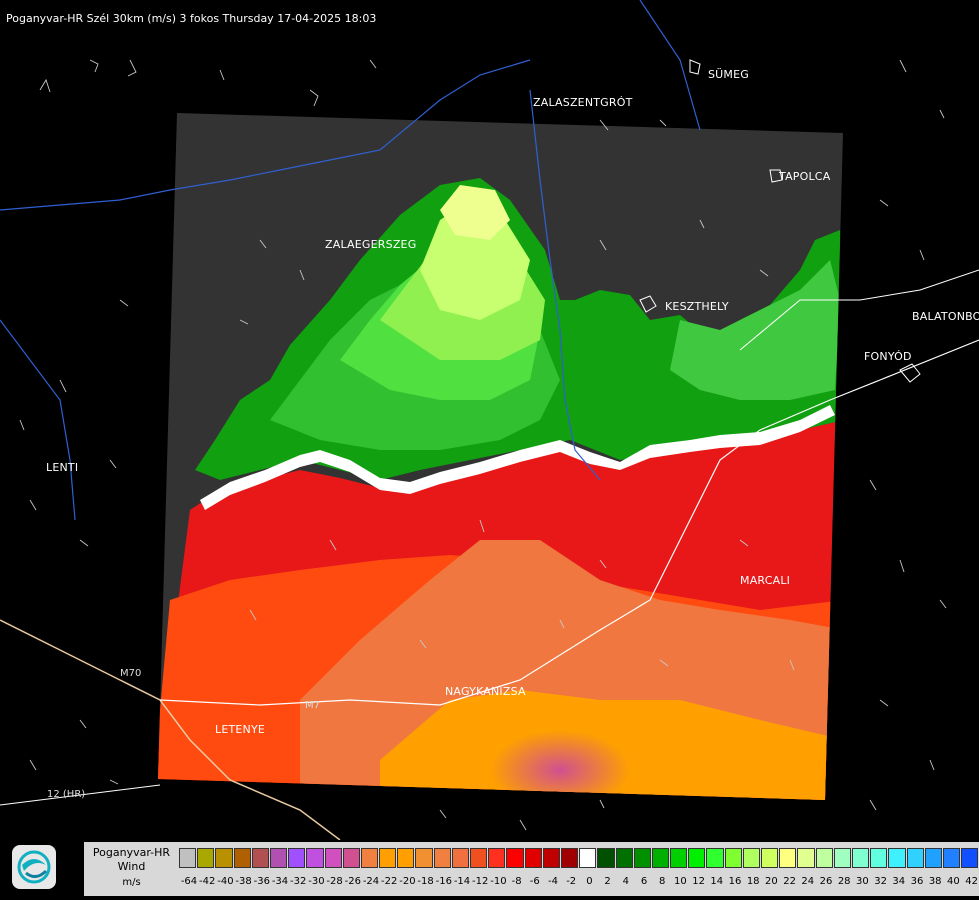  I want to click on legend-tick-label: -8, so click(516, 881).